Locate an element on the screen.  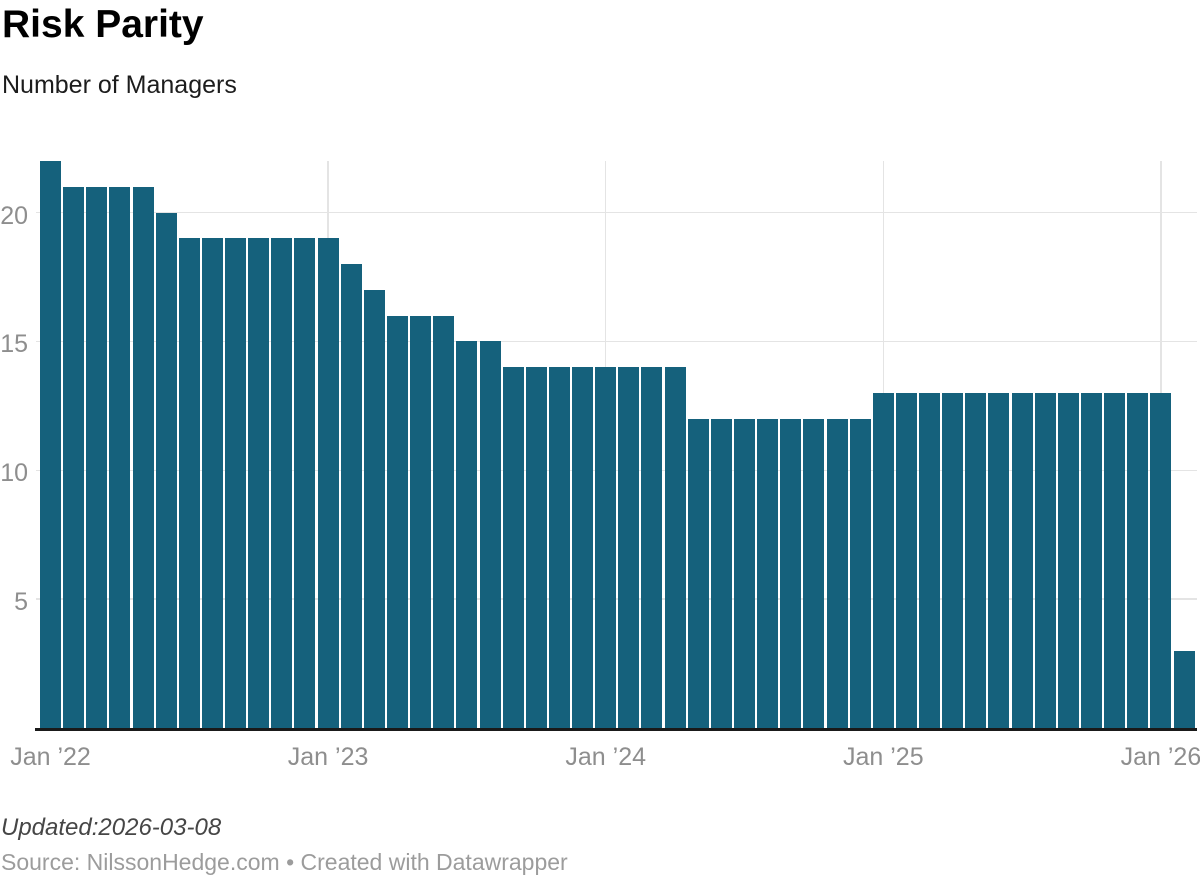
updated-note: Updated:2026-03-08 is located at coordinates (111, 827).